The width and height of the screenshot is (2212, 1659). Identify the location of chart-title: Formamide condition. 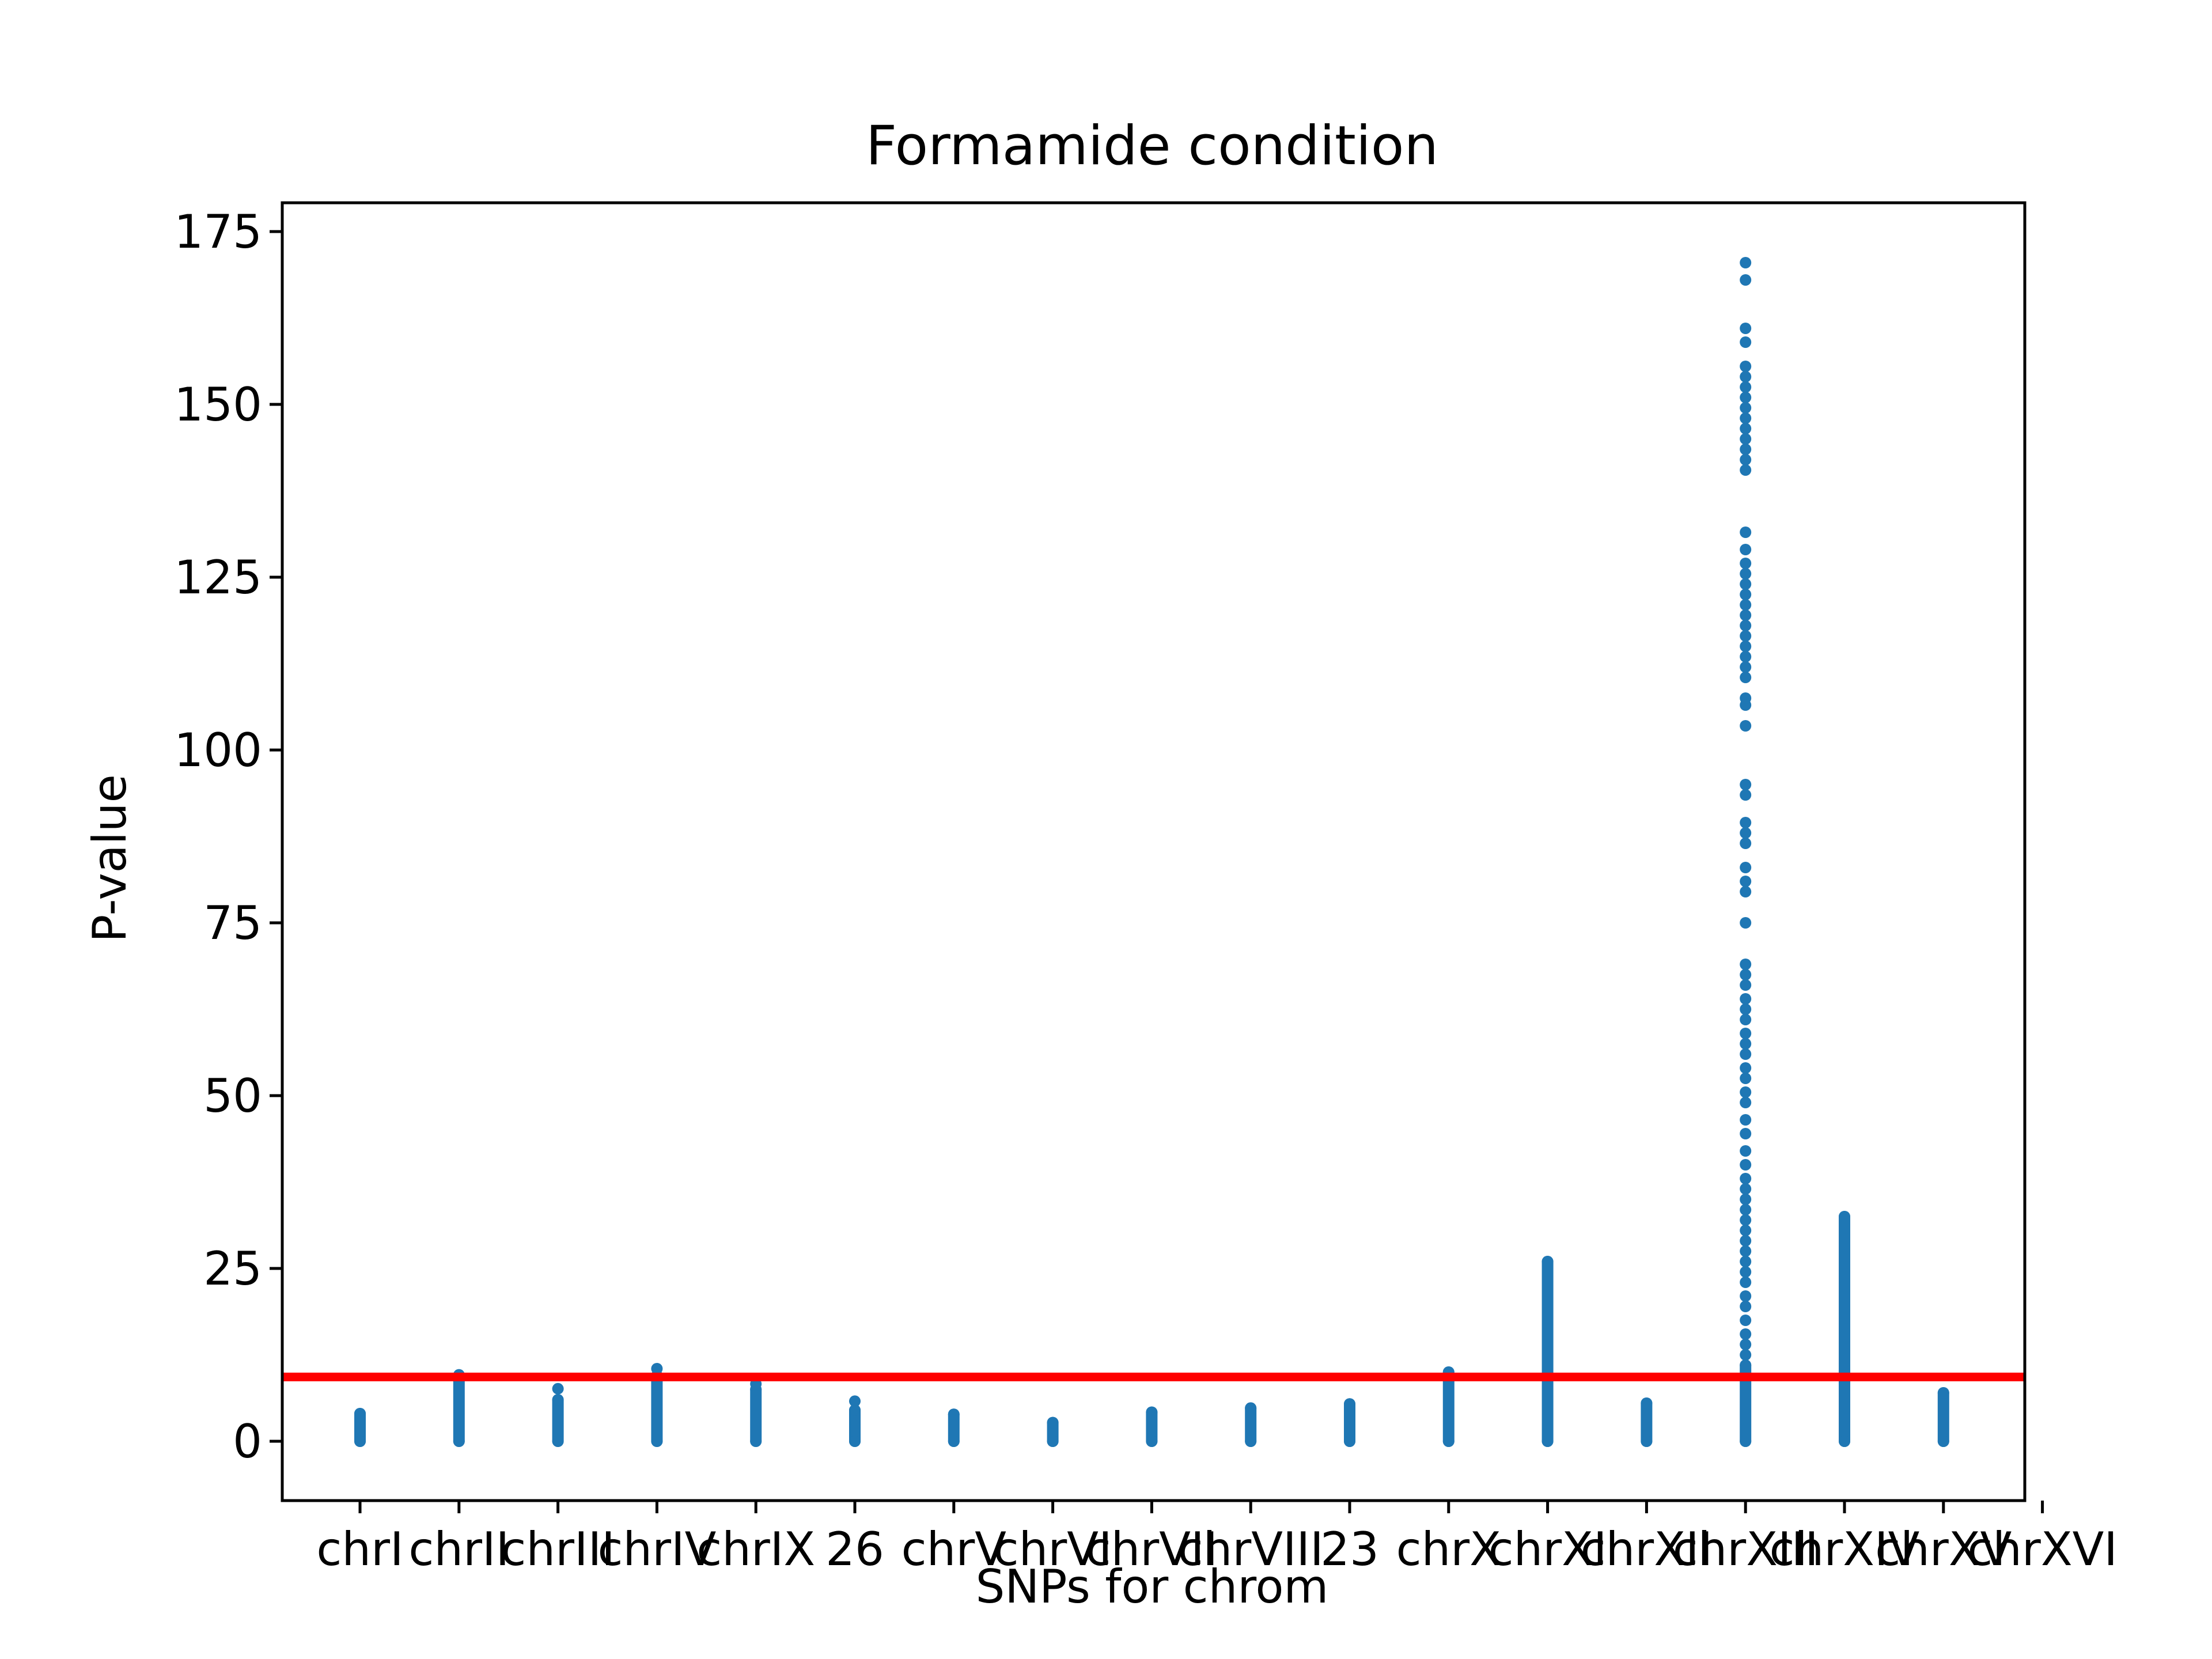
(1152, 146).